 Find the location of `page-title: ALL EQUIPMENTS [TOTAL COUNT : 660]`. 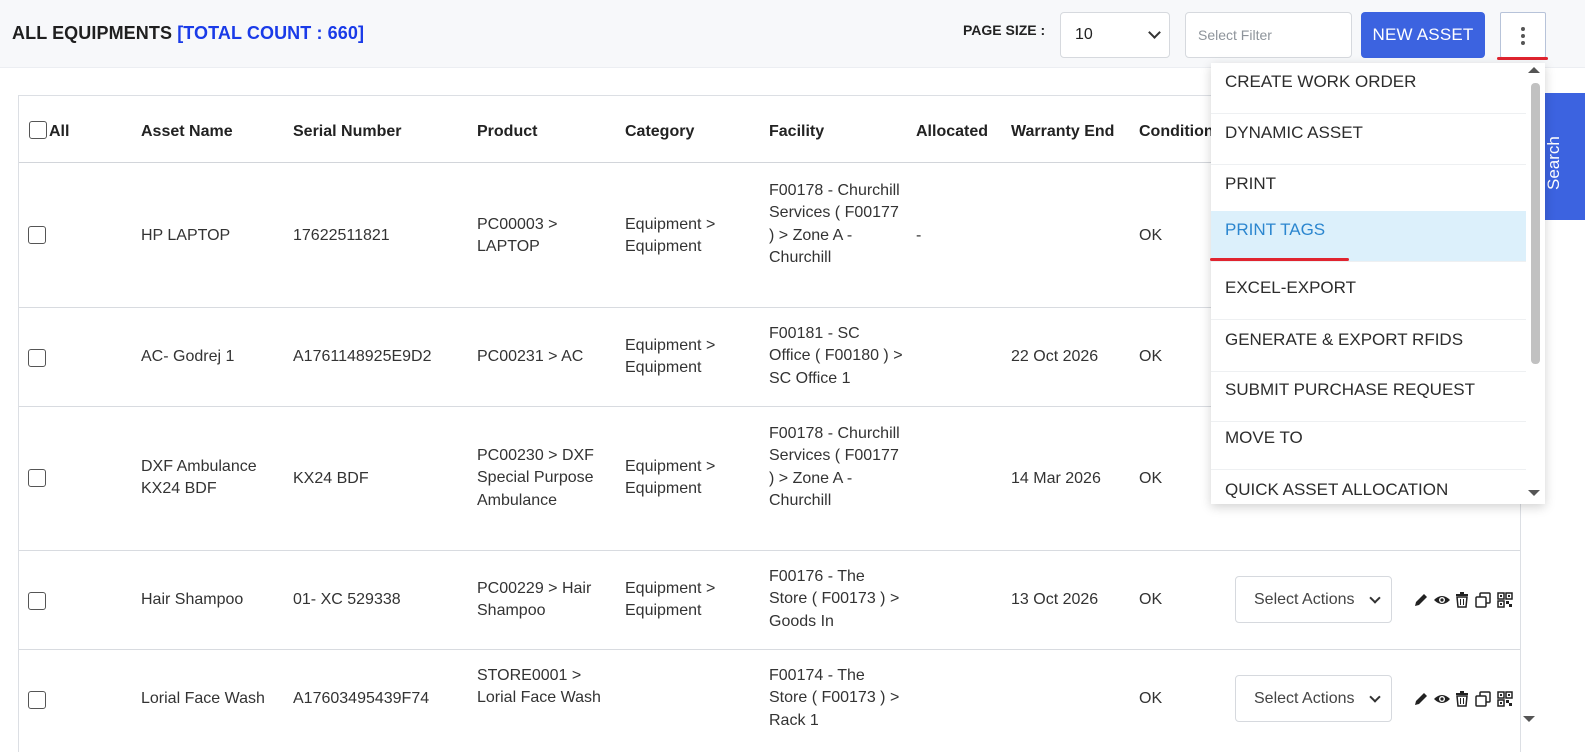

page-title: ALL EQUIPMENTS [TOTAL COUNT : 660] is located at coordinates (188, 33).